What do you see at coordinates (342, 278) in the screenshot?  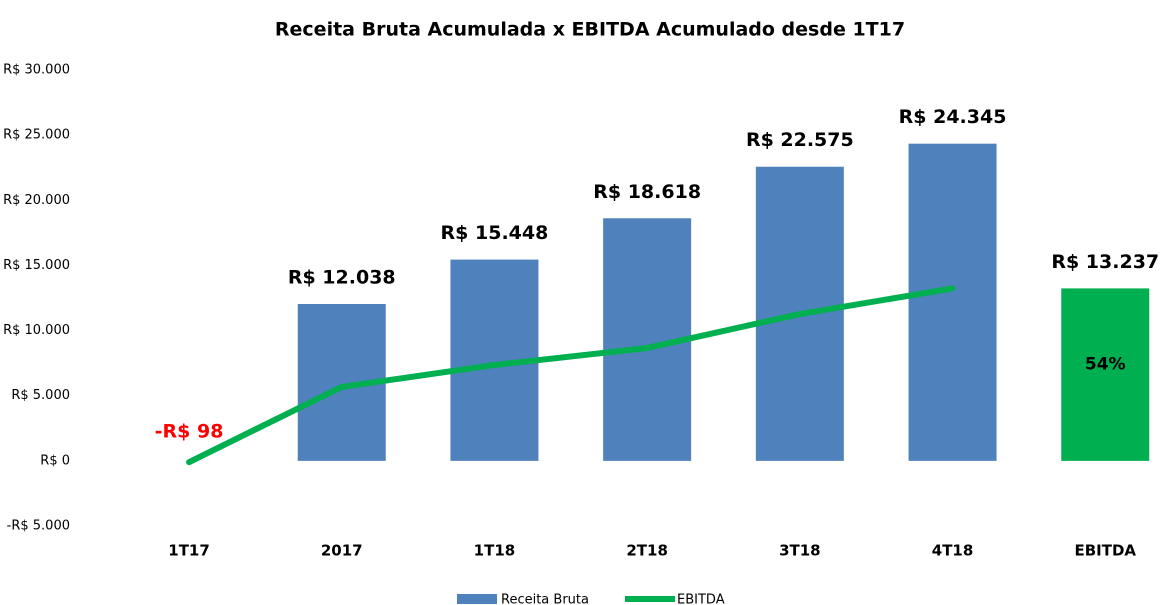 I see `value-label: R$ 12.038` at bounding box center [342, 278].